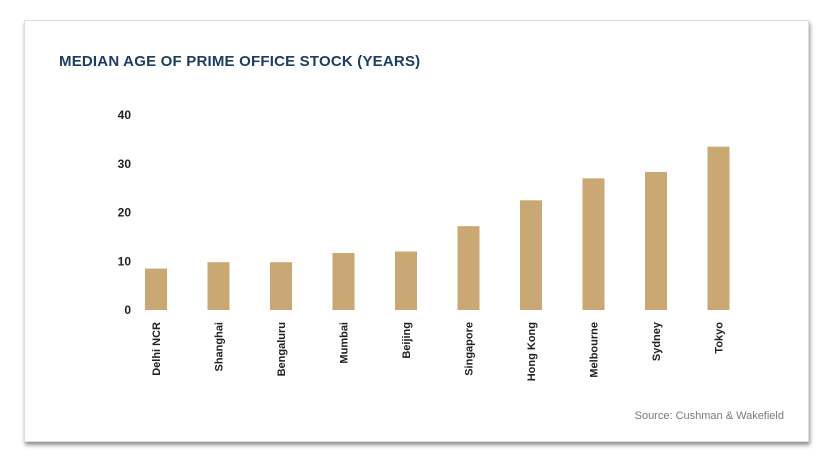 This screenshot has width=831, height=470. I want to click on y-tick-label: 40, so click(125, 115).